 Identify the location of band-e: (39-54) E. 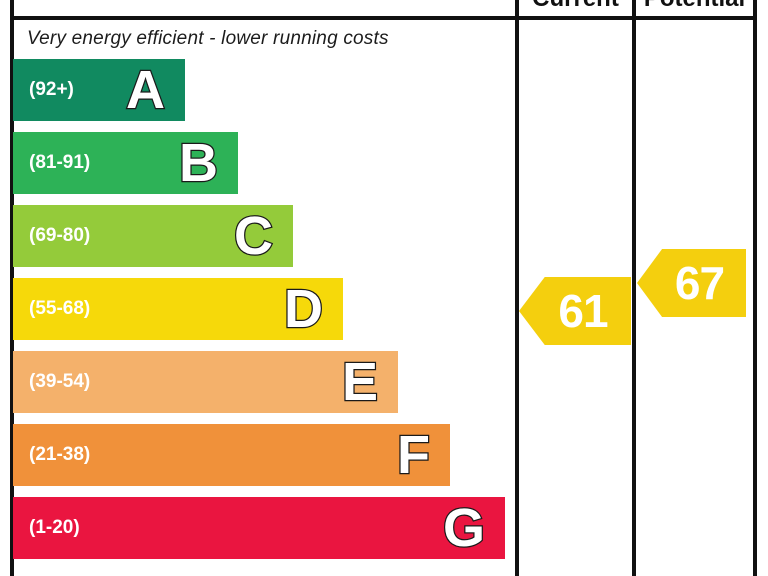
(205, 382).